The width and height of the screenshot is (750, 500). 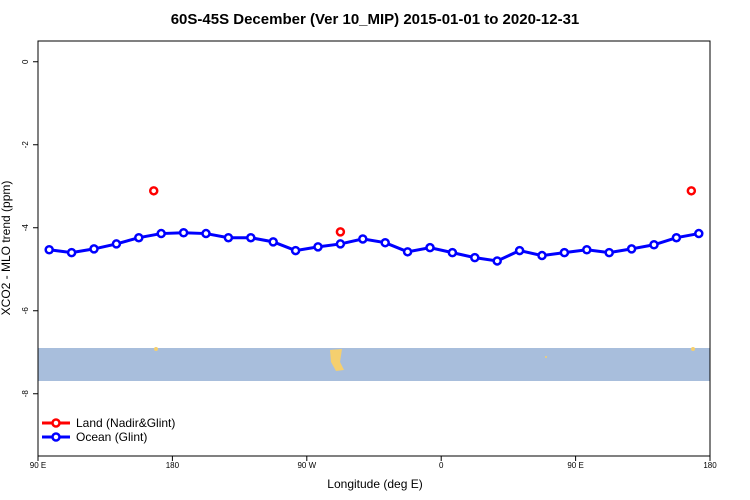 What do you see at coordinates (125, 423) in the screenshot?
I see `legend-label: Land (Nadir&Glint)` at bounding box center [125, 423].